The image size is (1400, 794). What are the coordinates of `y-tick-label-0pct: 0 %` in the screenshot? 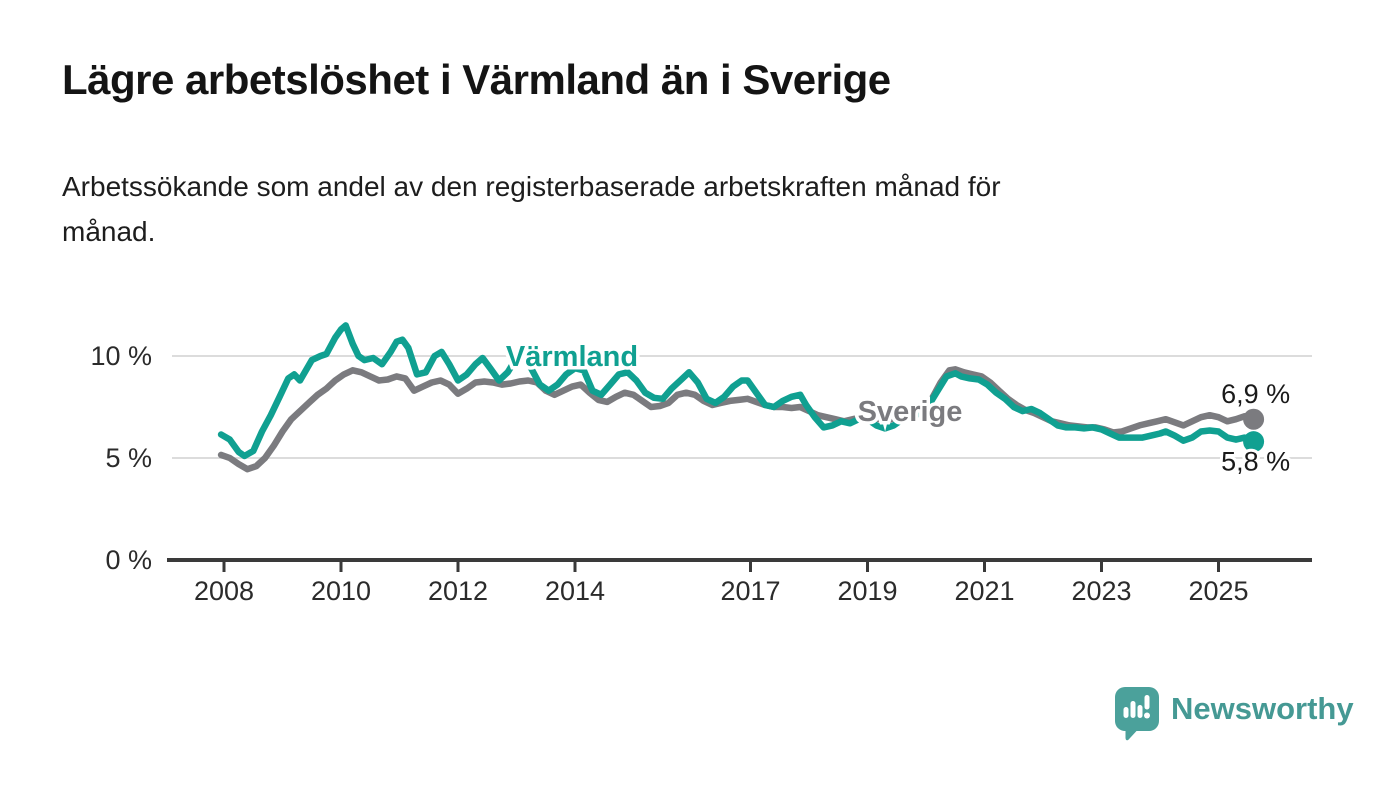 It's located at (128, 560).